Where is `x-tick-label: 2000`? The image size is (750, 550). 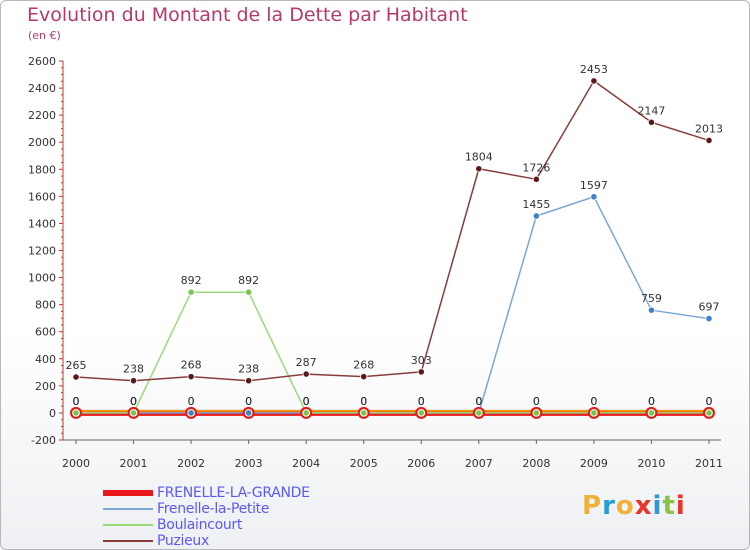 x-tick-label: 2000 is located at coordinates (76, 463).